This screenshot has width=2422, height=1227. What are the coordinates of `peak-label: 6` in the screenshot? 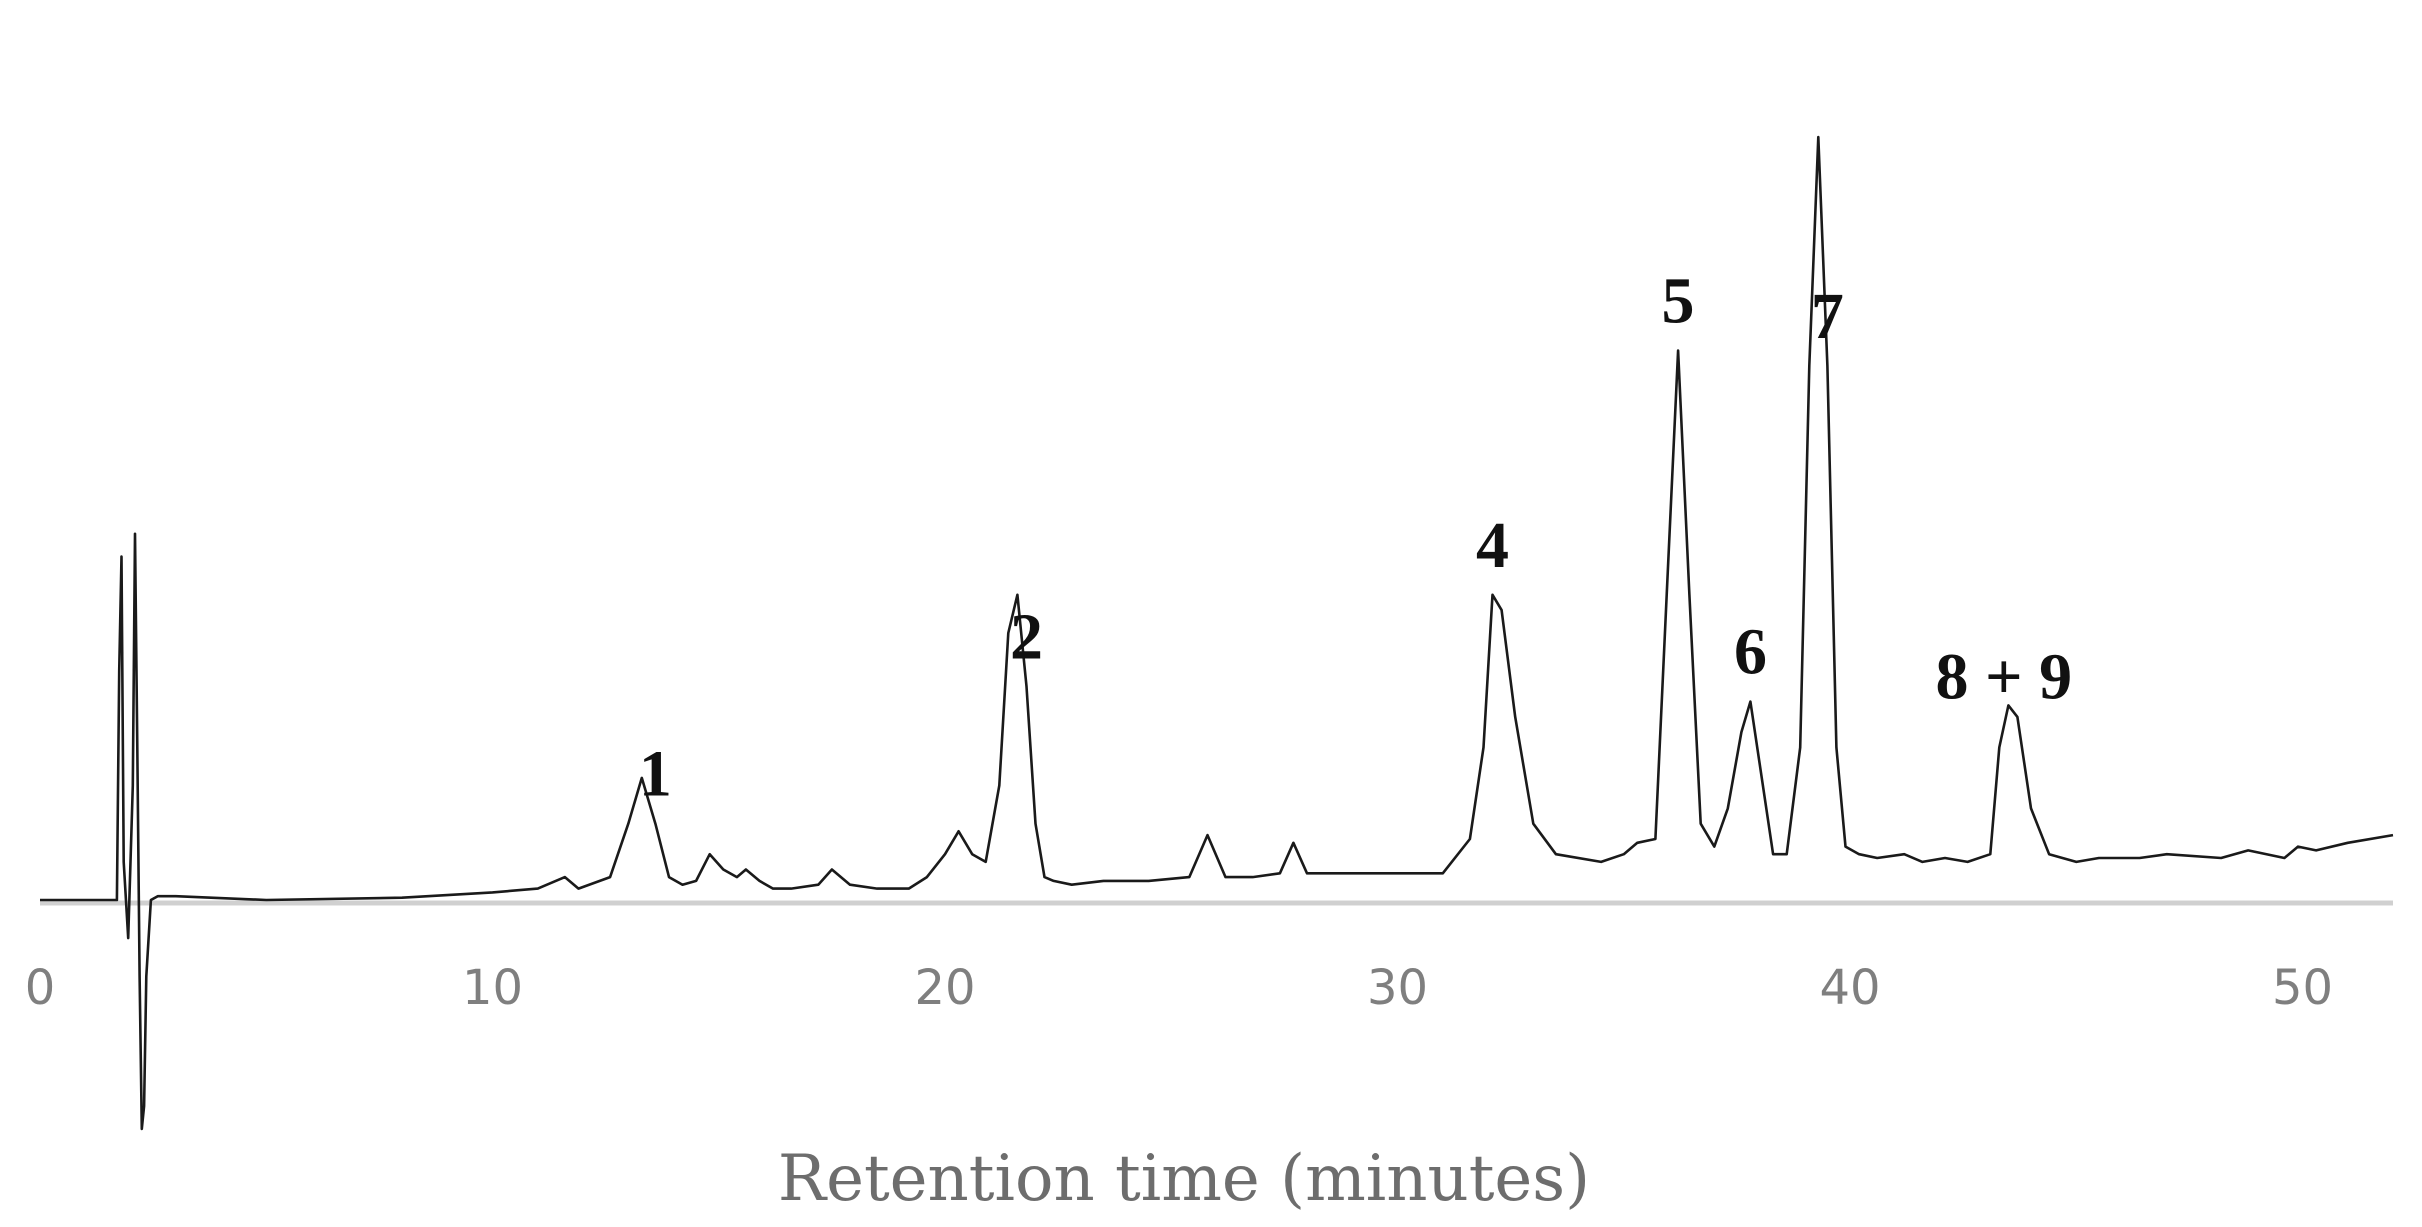 It's located at (1750, 652).